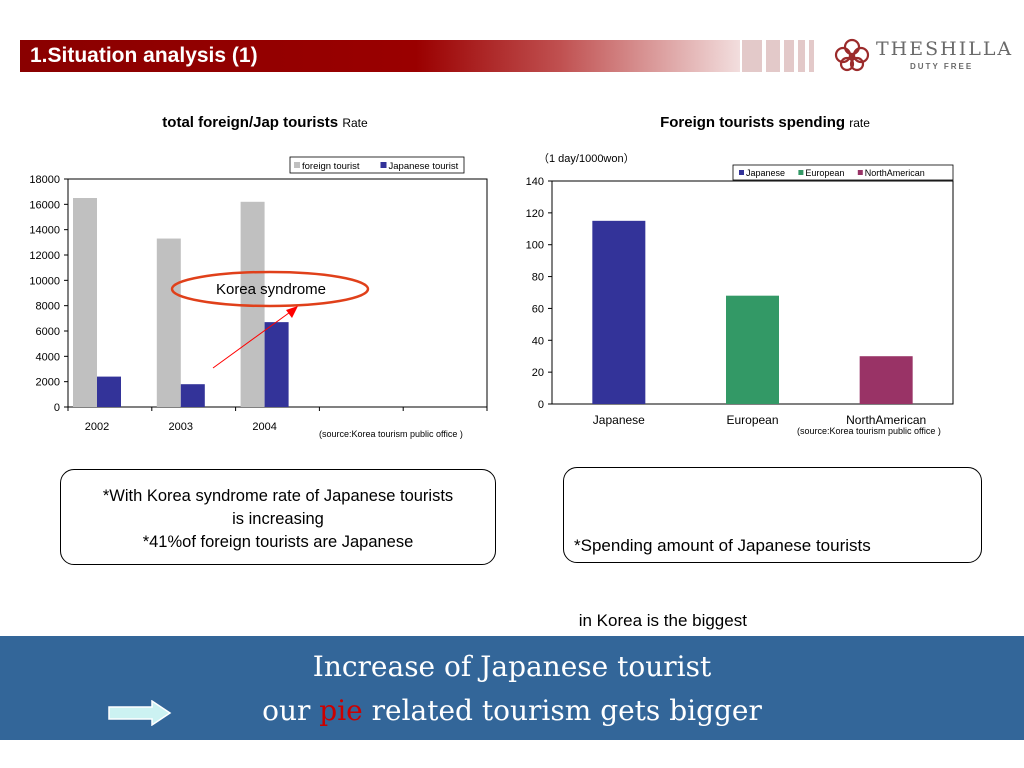 The height and width of the screenshot is (768, 1024). Describe the element at coordinates (535, 182) in the screenshot. I see `y-tick-label: 140` at that location.